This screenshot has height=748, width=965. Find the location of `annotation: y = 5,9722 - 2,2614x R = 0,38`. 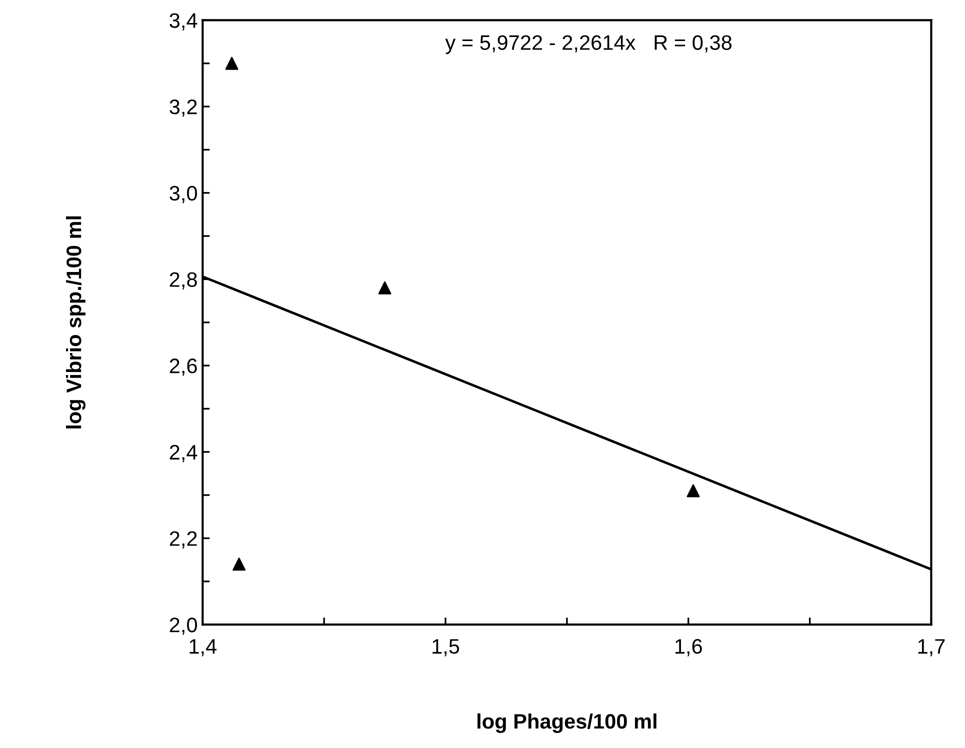

annotation: y = 5,9722 - 2,2614x R = 0,38 is located at coordinates (588, 44).